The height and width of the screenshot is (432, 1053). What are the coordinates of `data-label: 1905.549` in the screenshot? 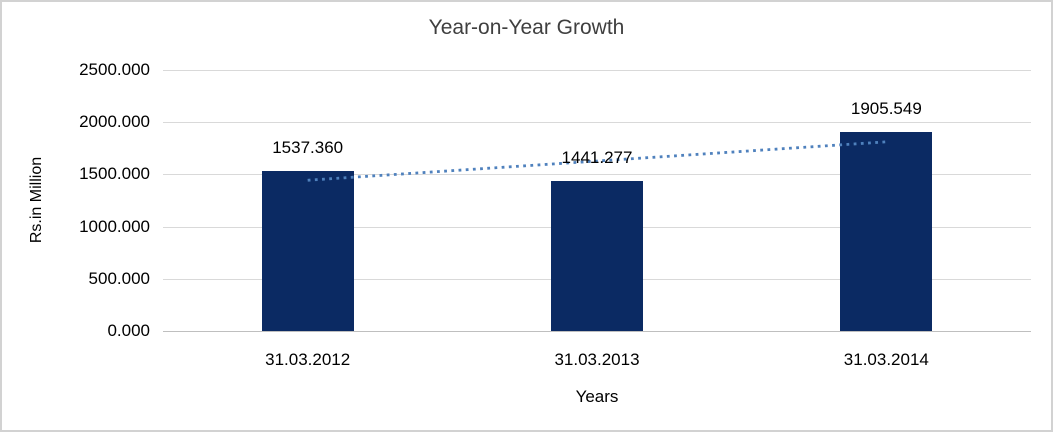 It's located at (886, 109).